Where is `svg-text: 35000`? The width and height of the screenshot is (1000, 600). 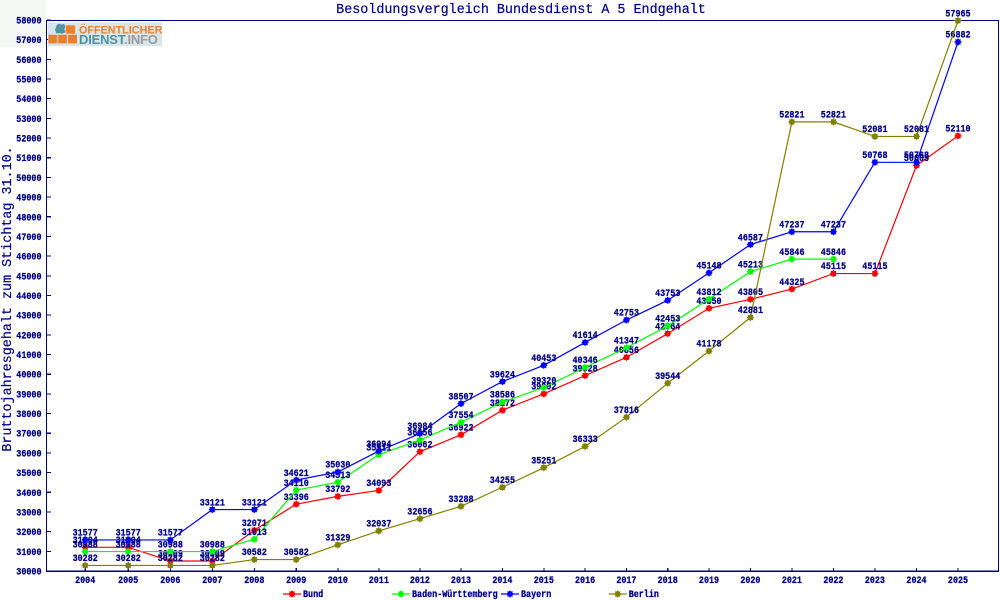 svg-text: 35000 is located at coordinates (28, 474).